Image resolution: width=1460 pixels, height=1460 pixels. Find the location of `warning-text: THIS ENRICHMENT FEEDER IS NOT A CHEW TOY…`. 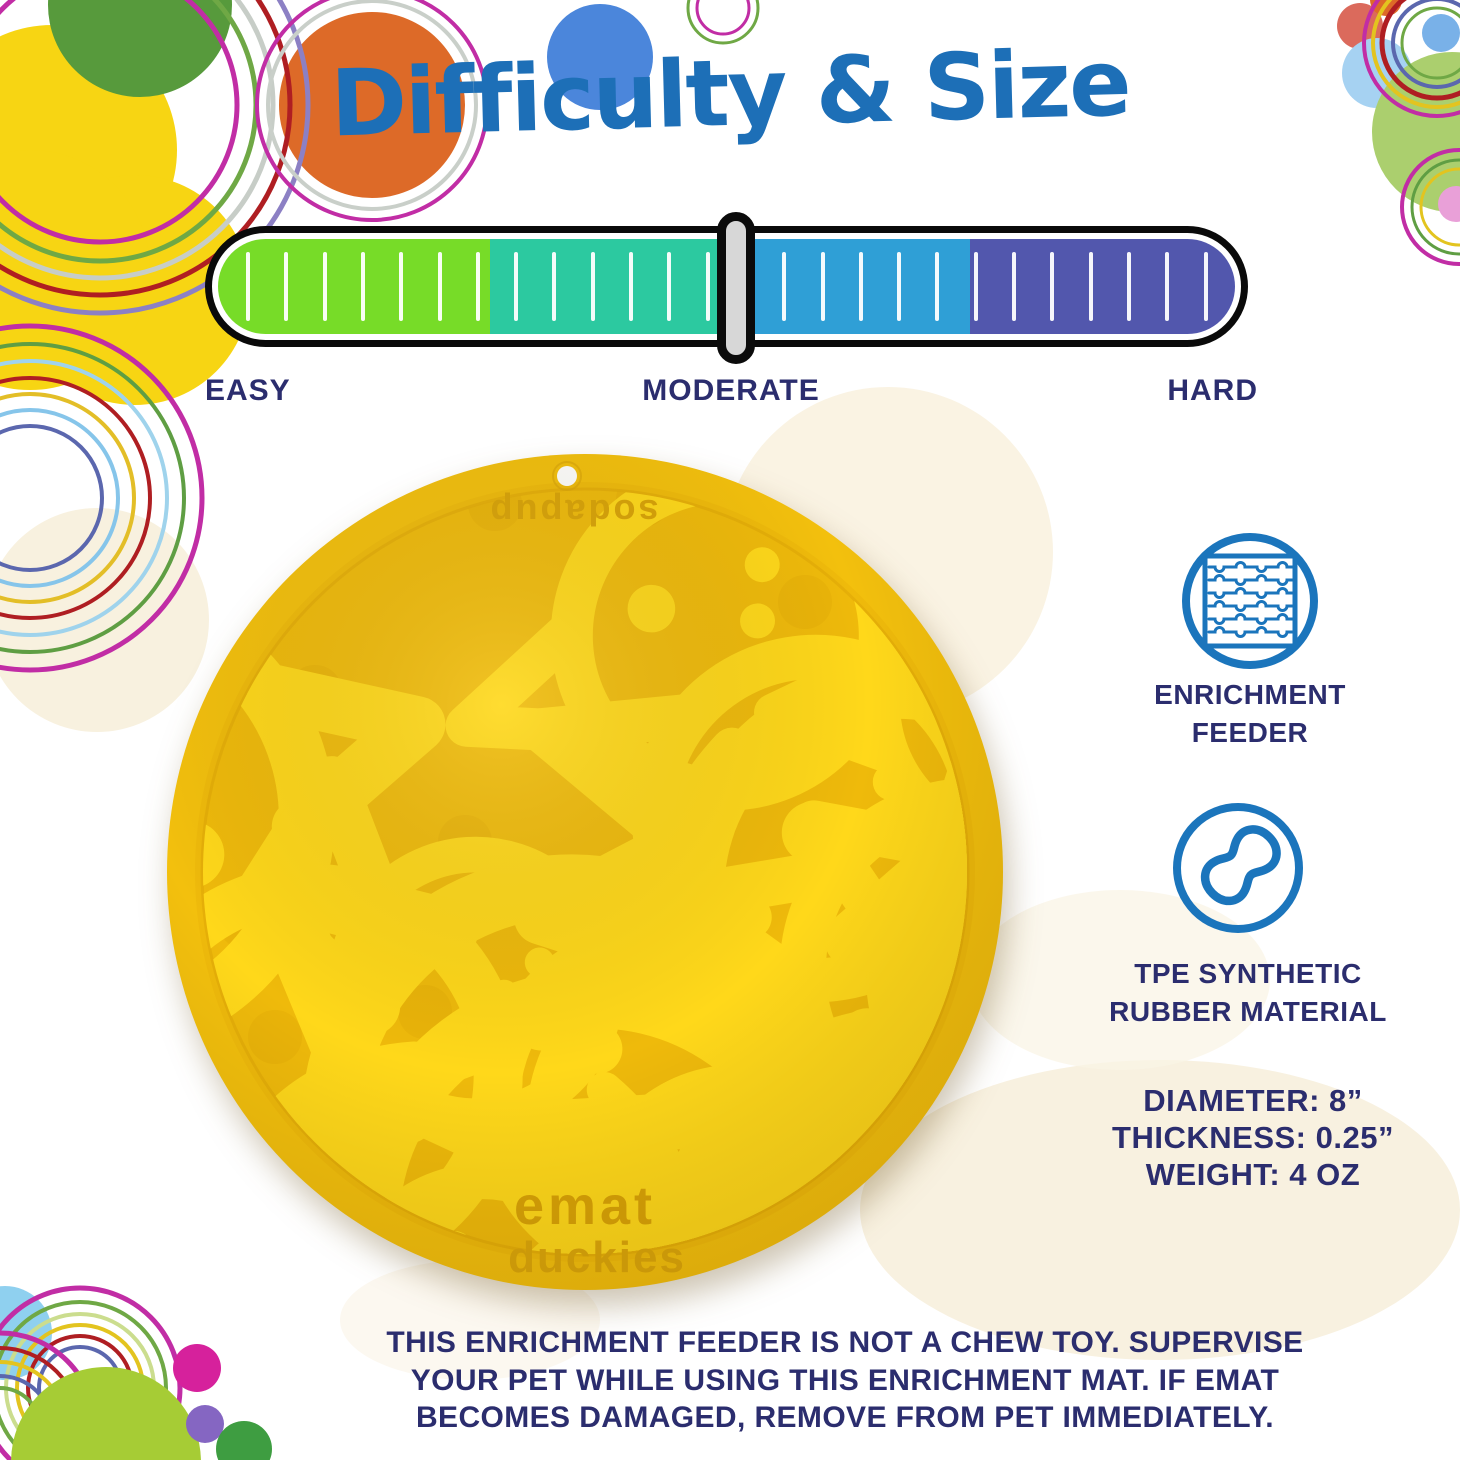

warning-text: THIS ENRICHMENT FEEDER IS NOT A CHEW TOY… is located at coordinates (845, 1380).